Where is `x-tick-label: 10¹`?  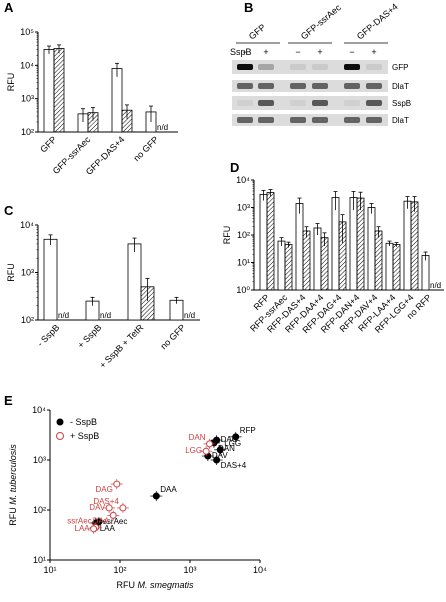 x-tick-label: 10¹ is located at coordinates (49, 570).